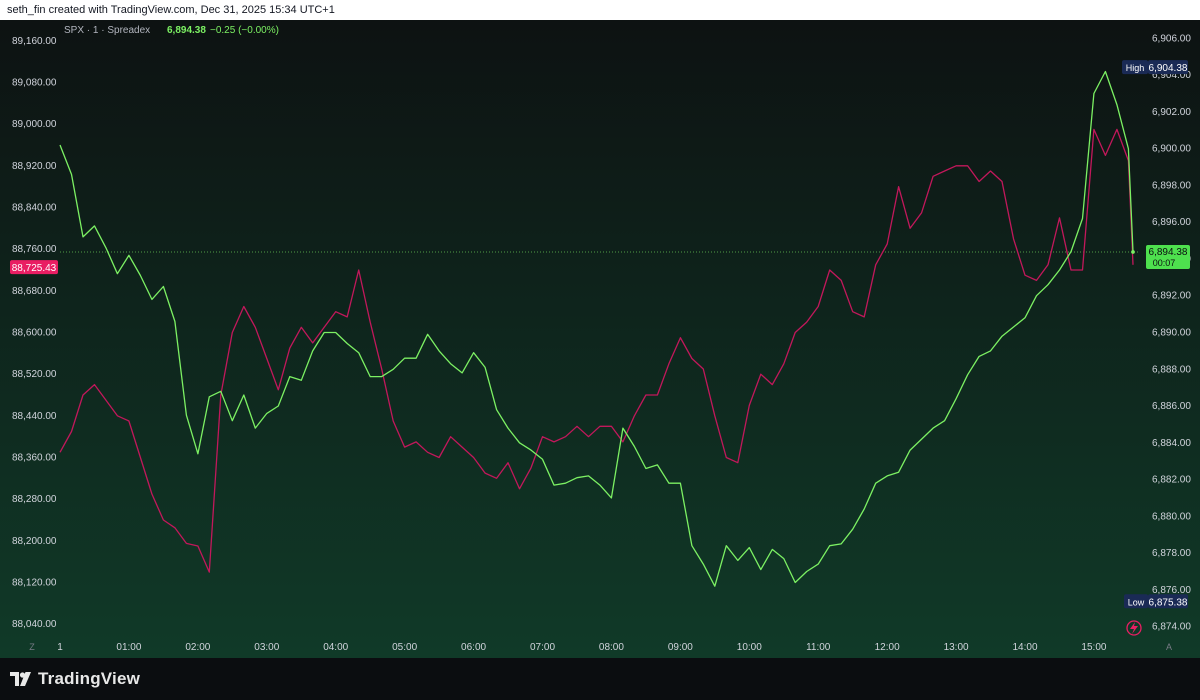  I want to click on left-axis-tick: 88,200.00, so click(34, 541).